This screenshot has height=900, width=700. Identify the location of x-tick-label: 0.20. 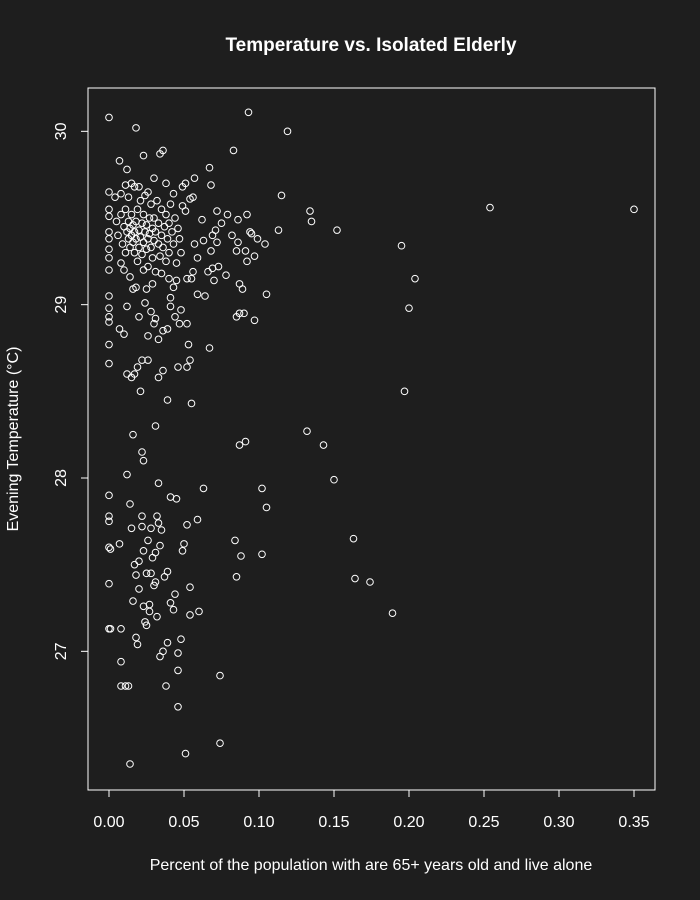
(408, 822).